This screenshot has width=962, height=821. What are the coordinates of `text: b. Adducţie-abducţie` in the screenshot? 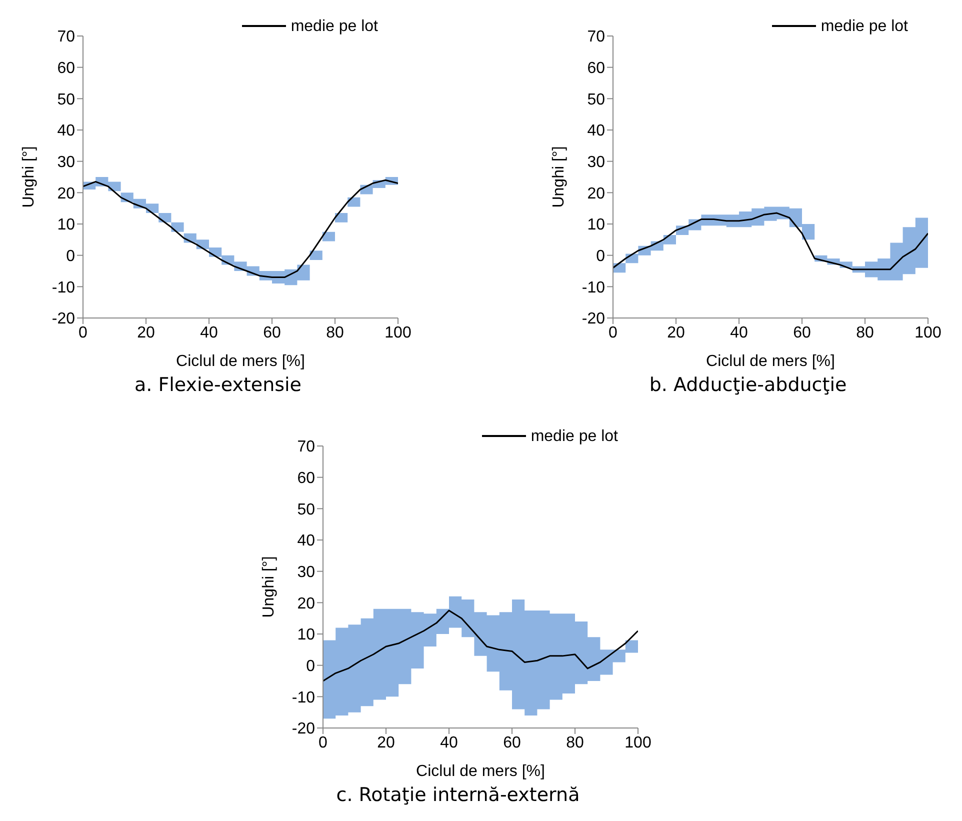 It's located at (748, 385).